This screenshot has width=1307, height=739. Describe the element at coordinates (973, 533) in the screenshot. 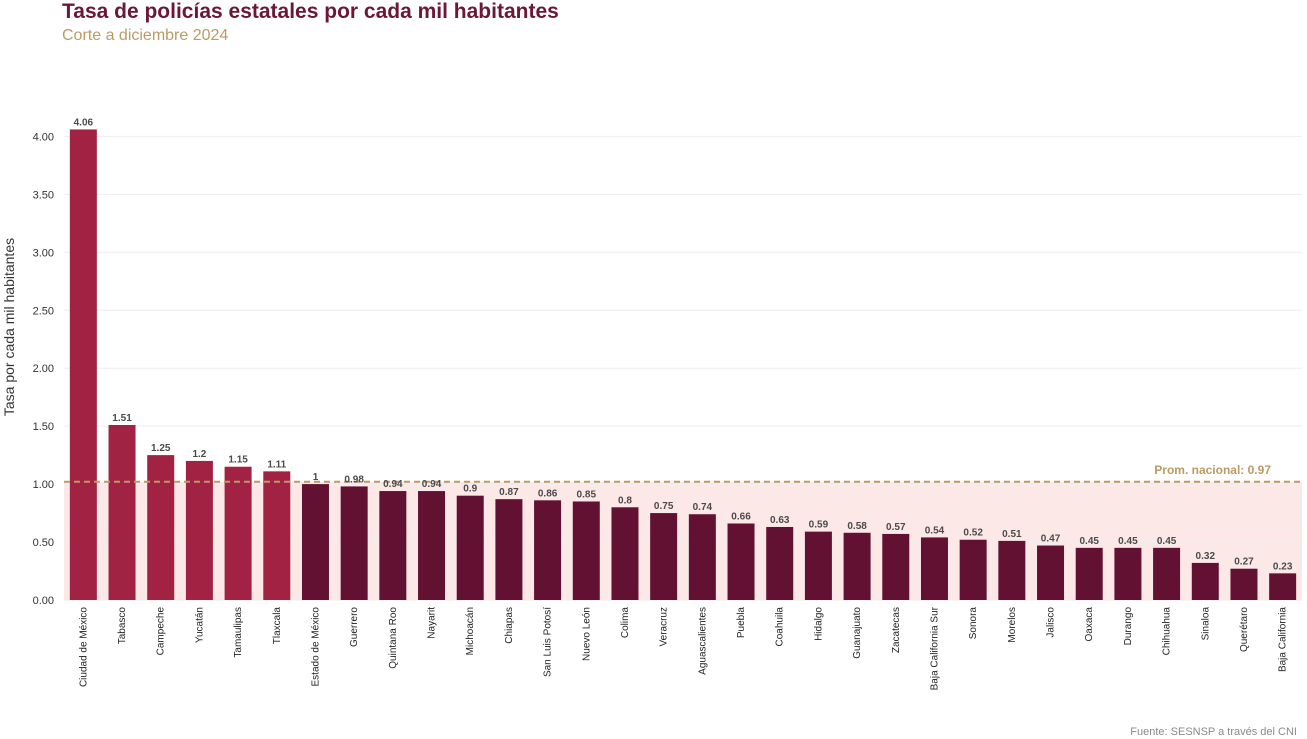

I see `bar-value-label: 0.52` at that location.